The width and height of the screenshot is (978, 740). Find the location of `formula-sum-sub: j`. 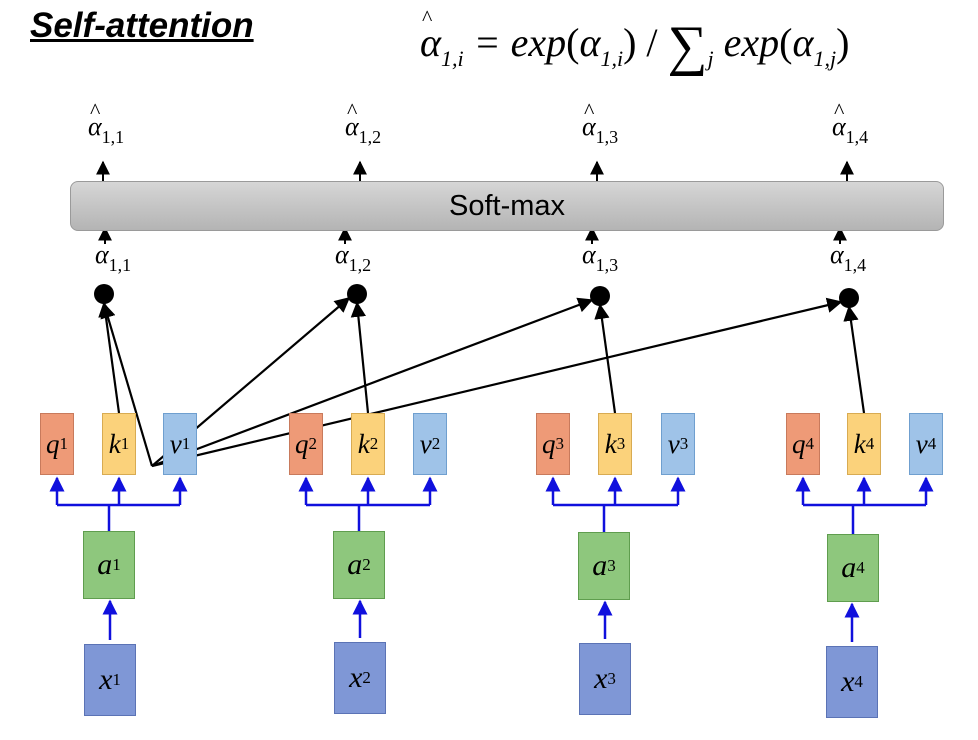

formula-sum-sub: j is located at coordinates (710, 58).